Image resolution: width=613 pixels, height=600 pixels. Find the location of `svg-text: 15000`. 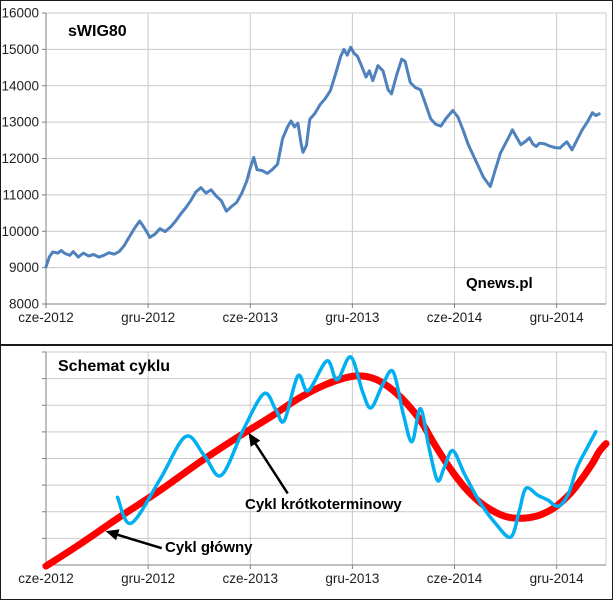

svg-text: 15000 is located at coordinates (20, 49).